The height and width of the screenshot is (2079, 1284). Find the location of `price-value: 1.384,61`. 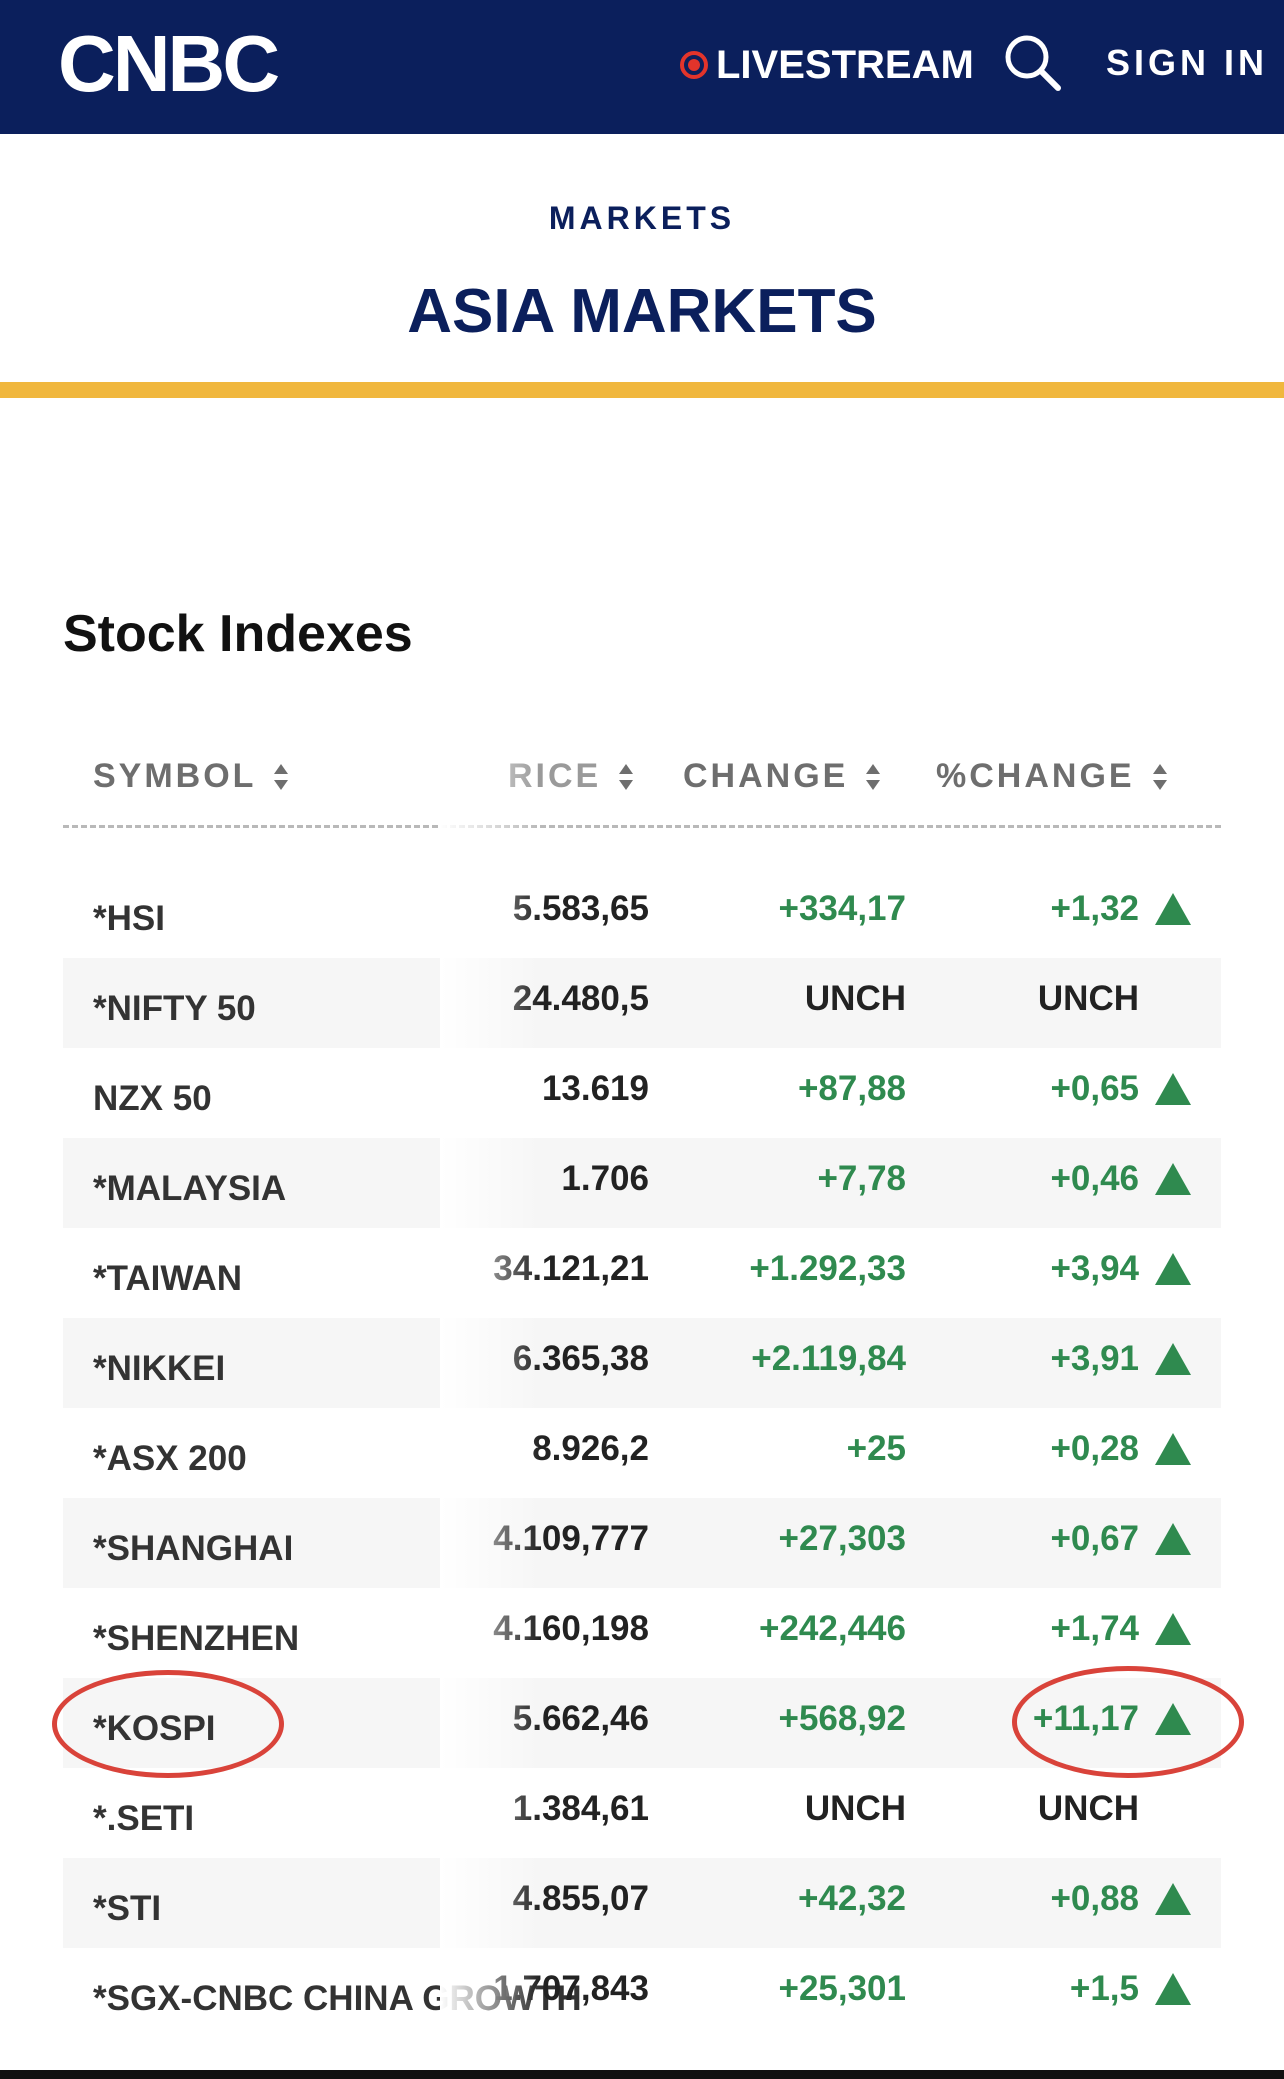

price-value: 1.384,61 is located at coordinates (580, 1808).